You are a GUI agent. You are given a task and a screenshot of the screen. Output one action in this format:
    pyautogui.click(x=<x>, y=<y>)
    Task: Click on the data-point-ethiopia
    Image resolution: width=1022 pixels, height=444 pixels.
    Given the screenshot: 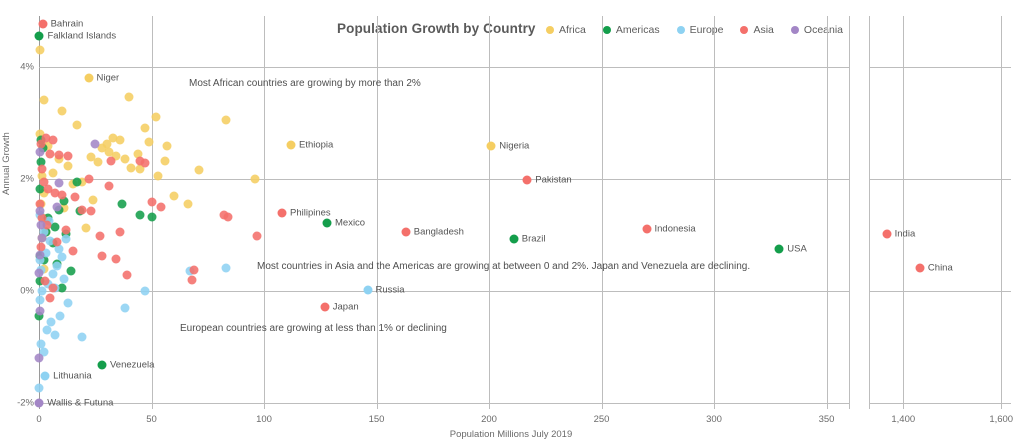 What is the action you would take?
    pyautogui.click(x=291, y=145)
    